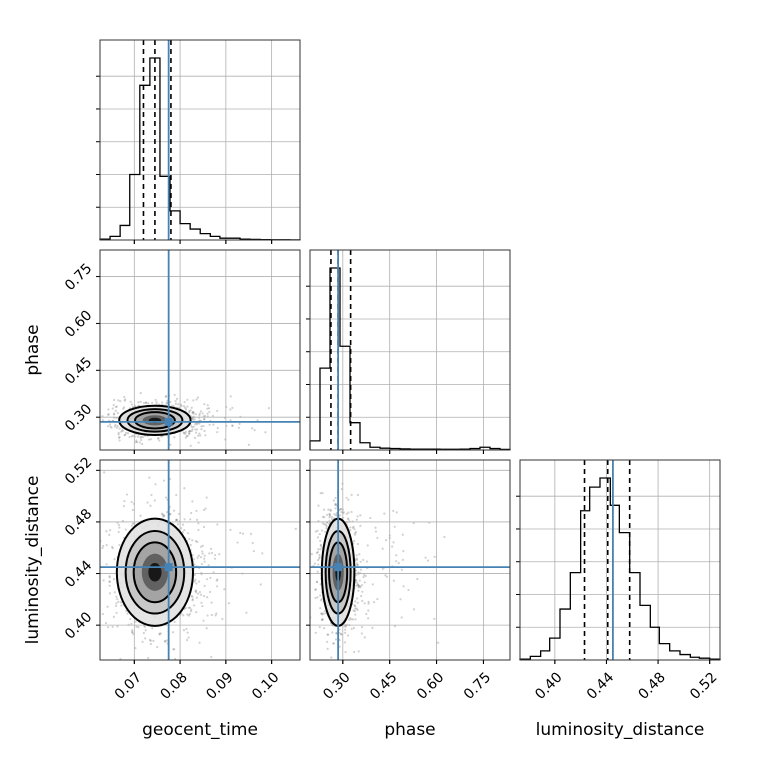 Image resolution: width=760 pixels, height=760 pixels. What do you see at coordinates (78, 277) in the screenshot?
I see `y-tick-label: 0.75` at bounding box center [78, 277].